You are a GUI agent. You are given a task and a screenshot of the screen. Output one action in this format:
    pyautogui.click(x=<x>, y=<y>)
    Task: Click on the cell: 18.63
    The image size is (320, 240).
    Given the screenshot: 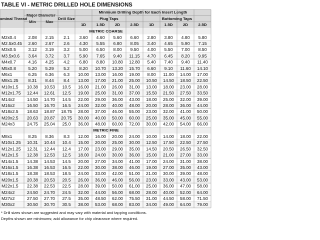 What is the action you would take?
    pyautogui.click(x=33, y=111)
    